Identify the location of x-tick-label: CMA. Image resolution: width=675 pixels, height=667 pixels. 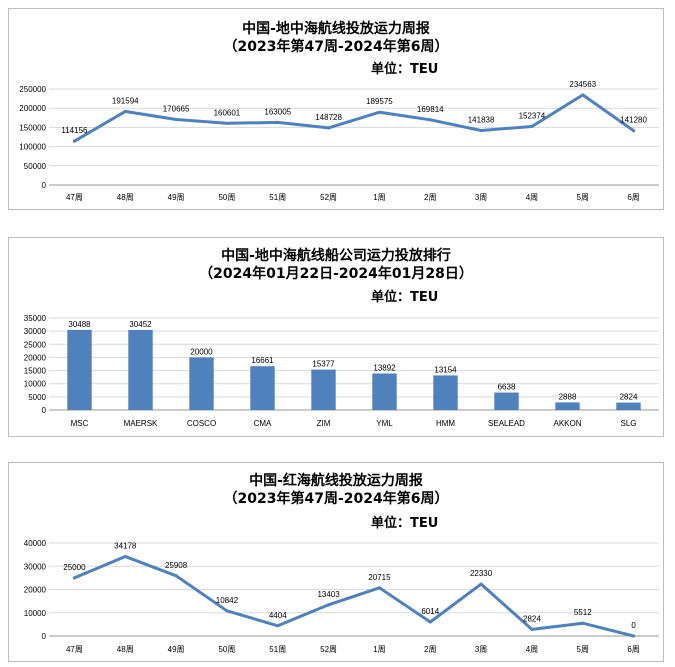
(263, 423).